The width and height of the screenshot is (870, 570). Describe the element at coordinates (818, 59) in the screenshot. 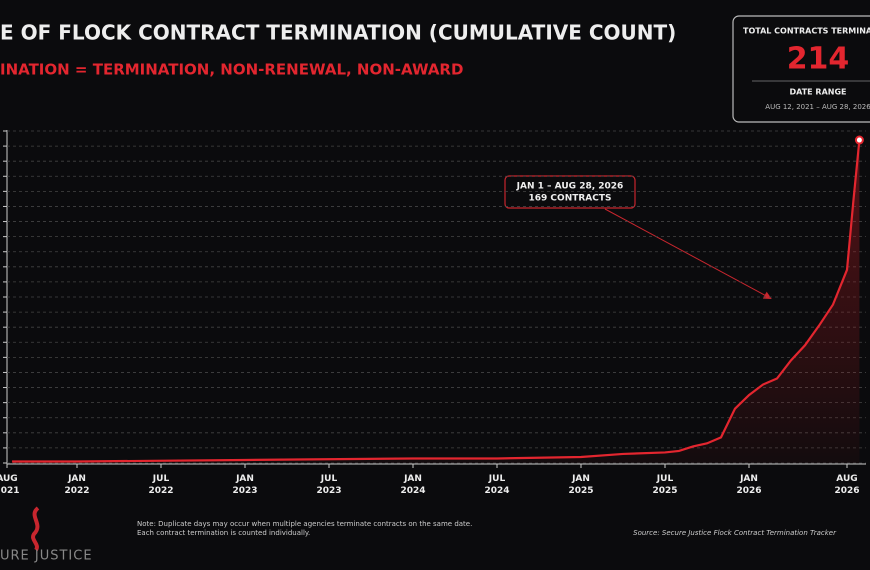

I see `summary-total: 214` at that location.